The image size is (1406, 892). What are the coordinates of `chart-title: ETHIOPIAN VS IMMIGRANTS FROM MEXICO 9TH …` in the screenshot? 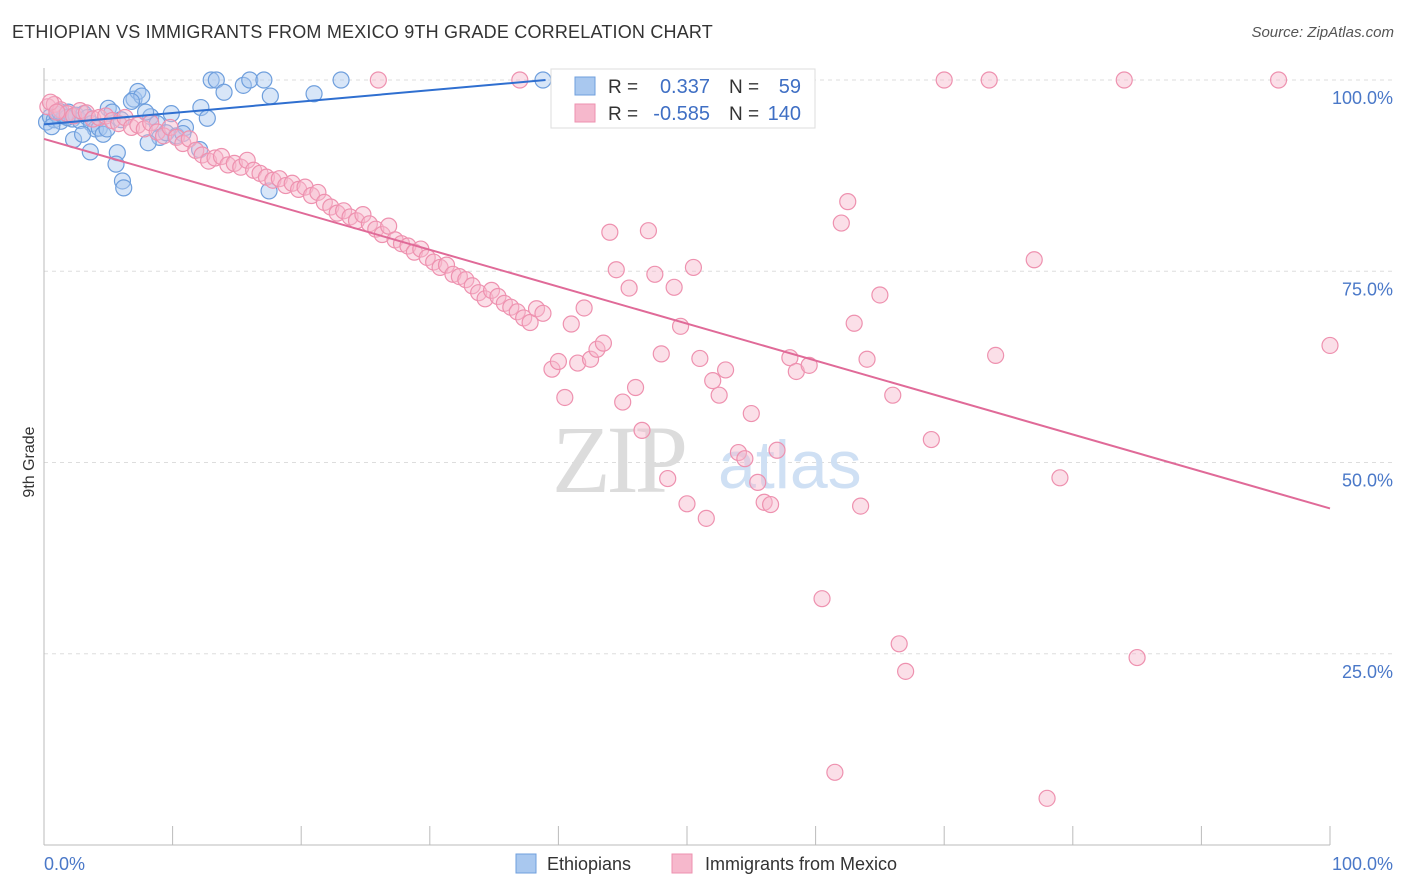 It's located at (362, 32).